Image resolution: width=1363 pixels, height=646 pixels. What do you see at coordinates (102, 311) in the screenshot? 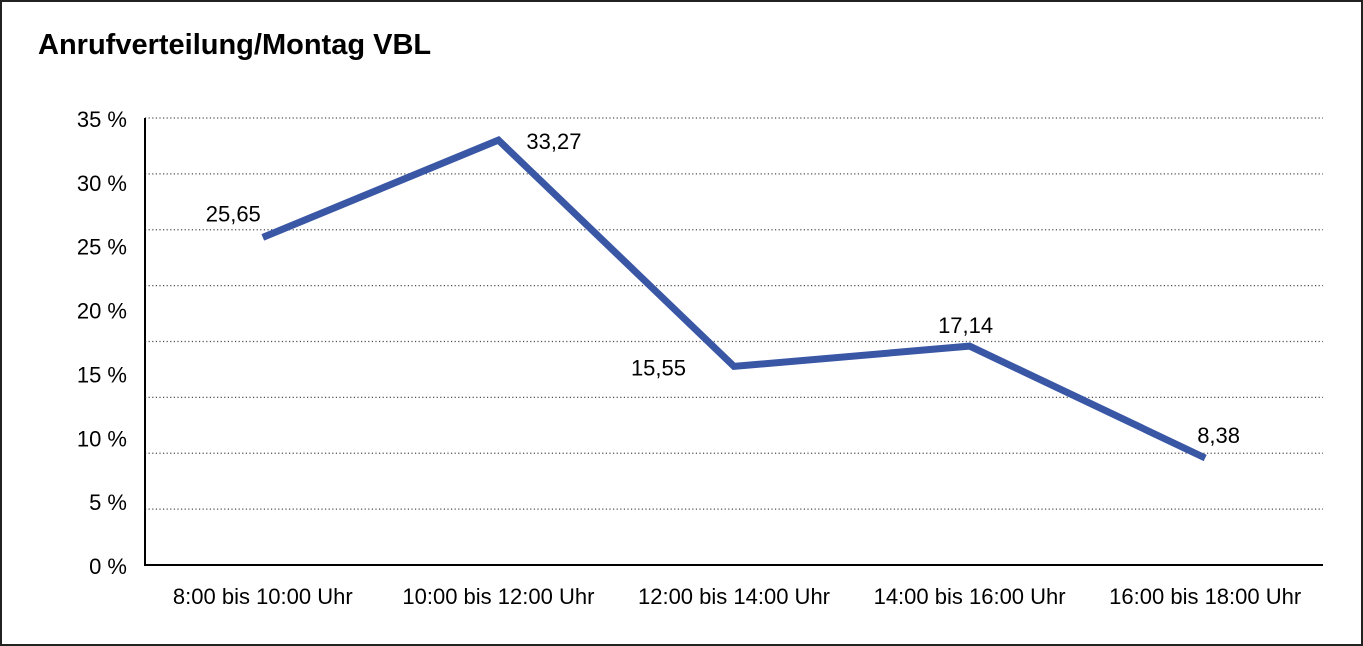
I see `y-axis-tick-label: 20 %` at bounding box center [102, 311].